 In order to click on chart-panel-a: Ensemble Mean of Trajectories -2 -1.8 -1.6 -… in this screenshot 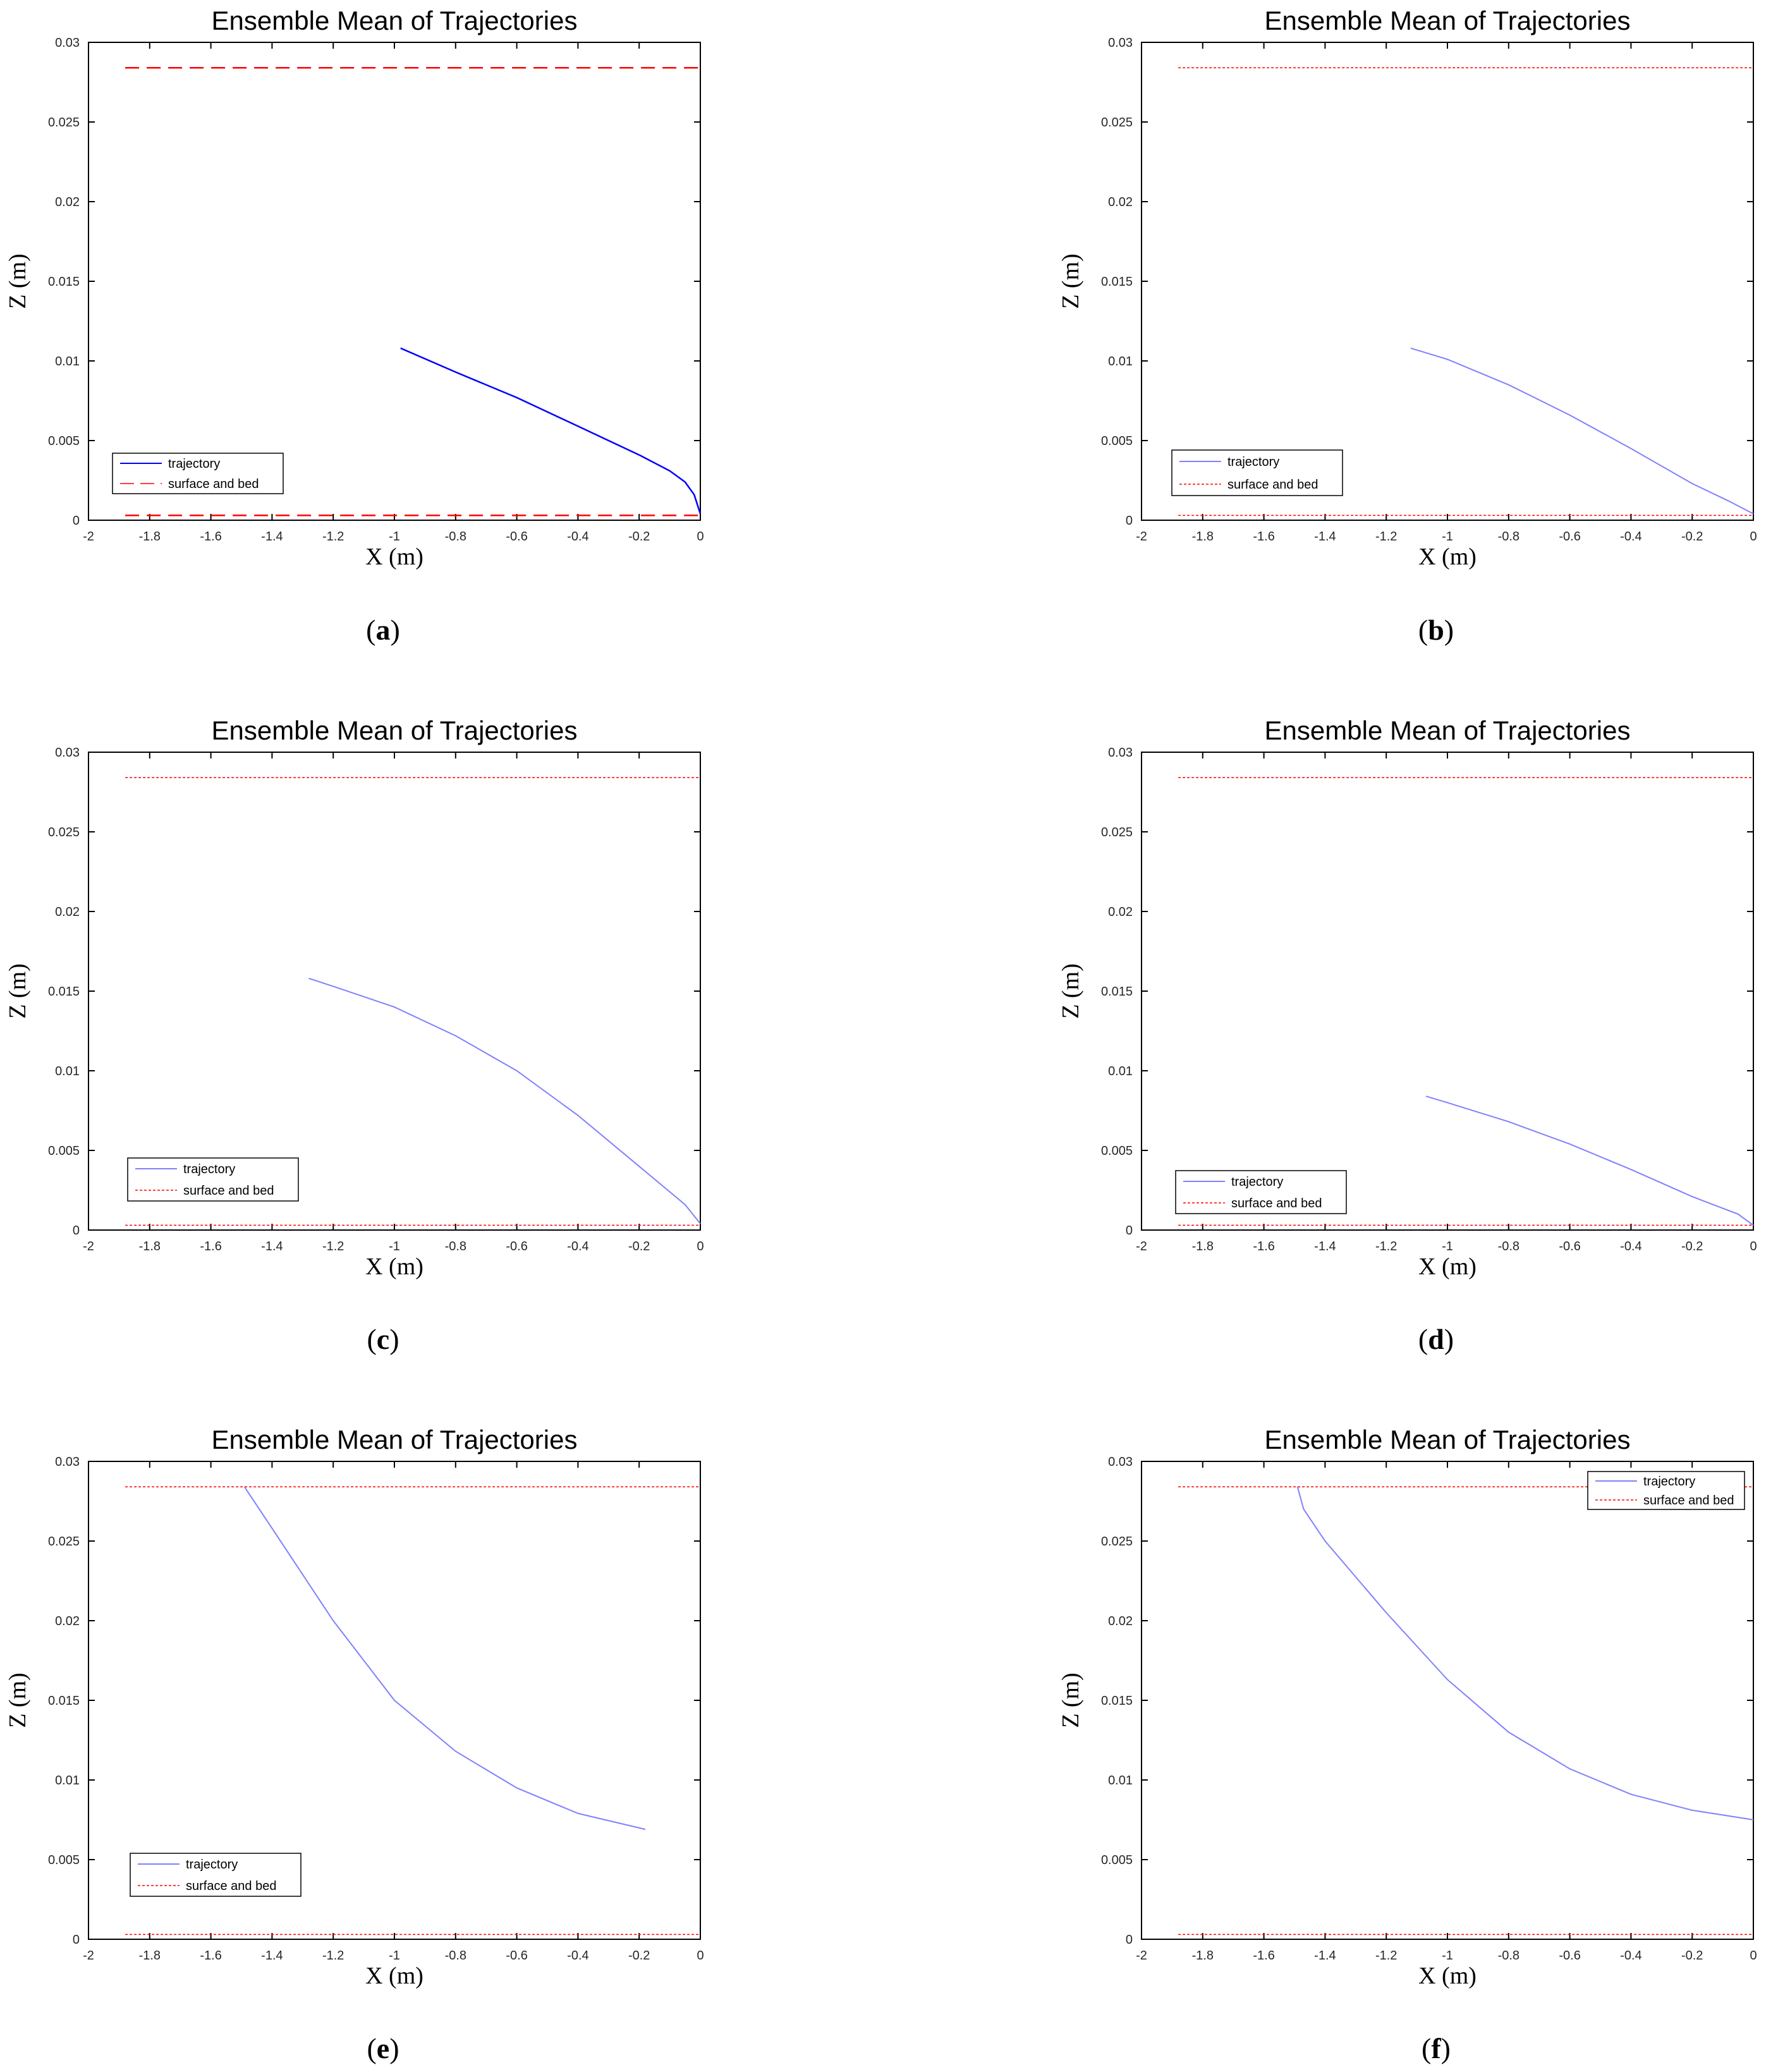, I will do `click(354, 288)`.